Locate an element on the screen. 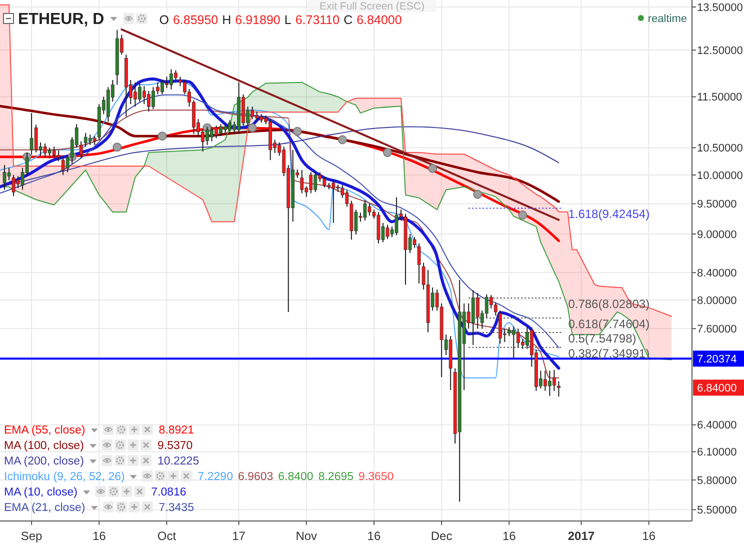 The image size is (744, 550). y-tick-label: 9.50000 is located at coordinates (717, 204).